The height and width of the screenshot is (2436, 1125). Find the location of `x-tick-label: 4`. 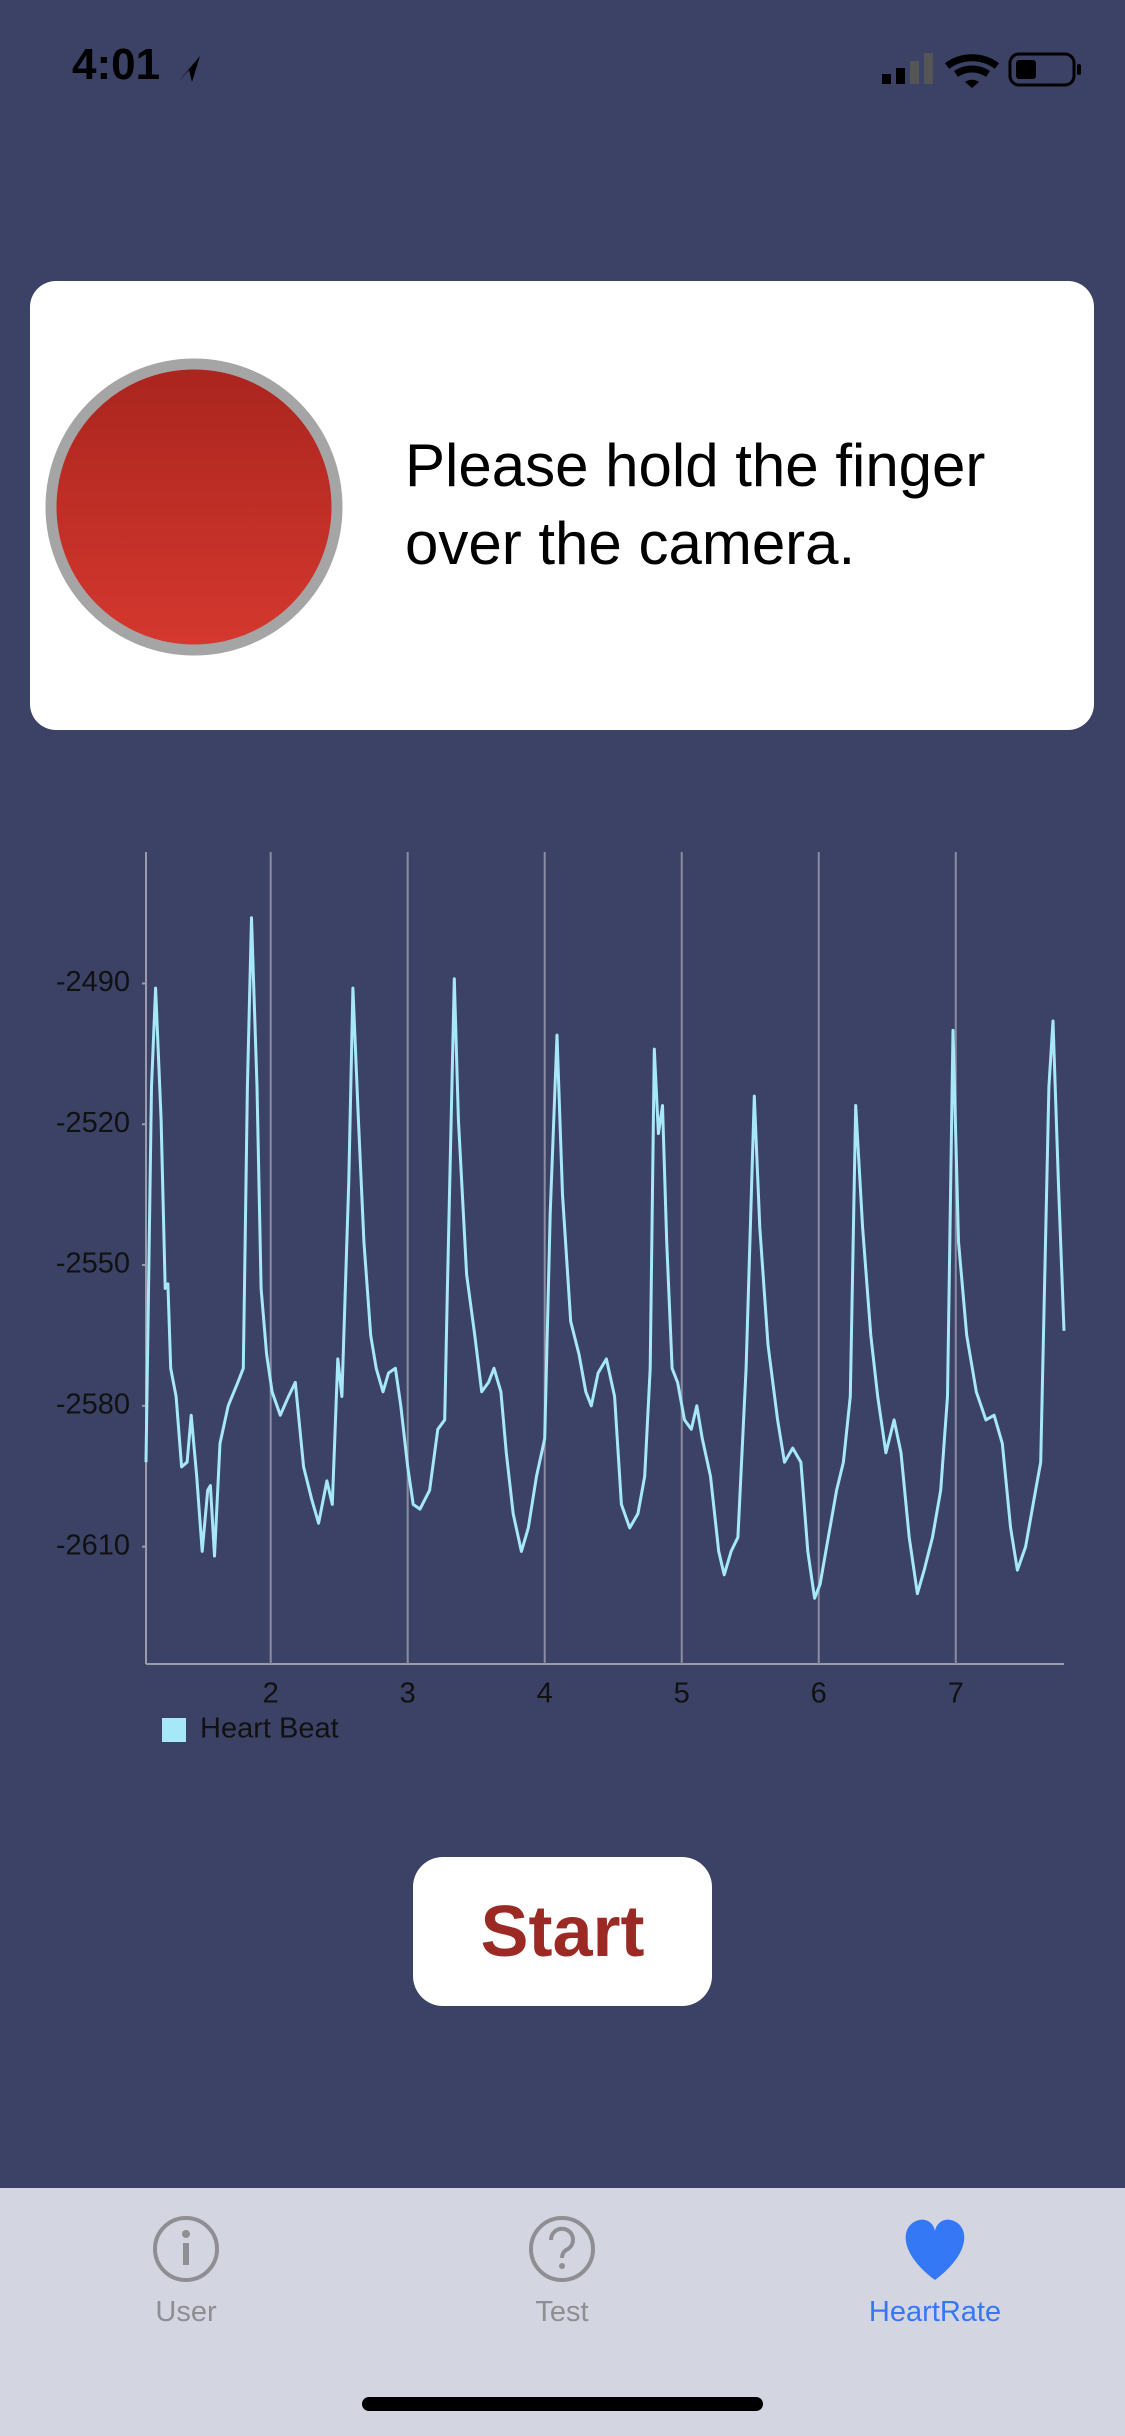

x-tick-label: 4 is located at coordinates (545, 1694).